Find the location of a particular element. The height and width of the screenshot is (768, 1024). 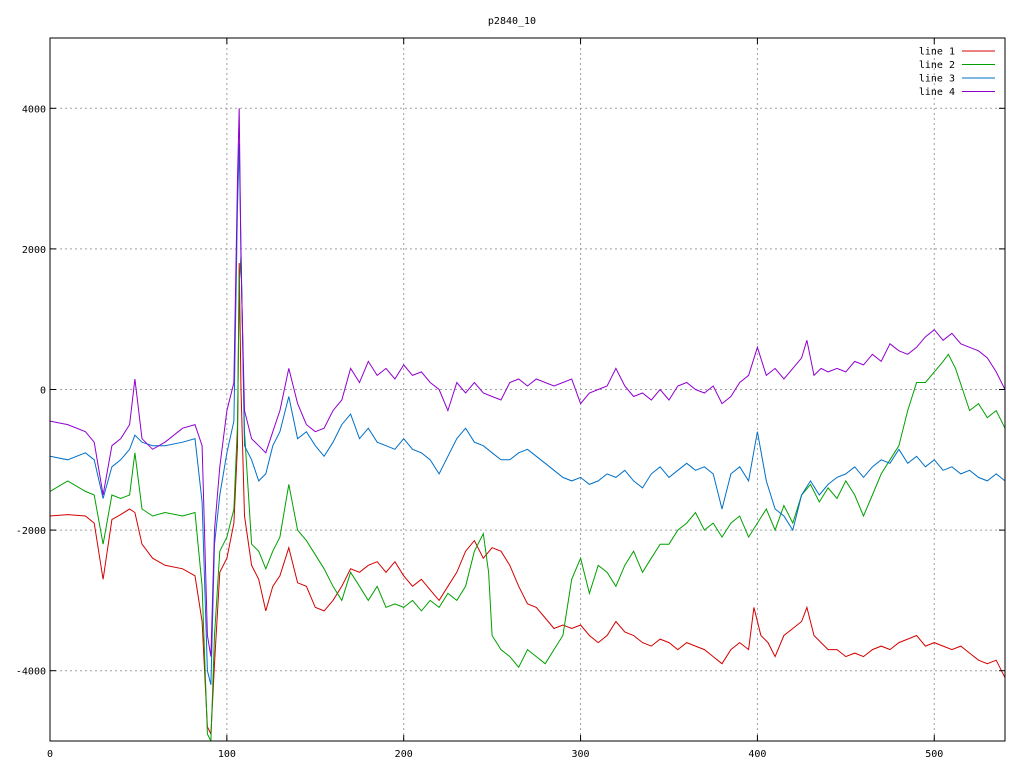

y-tick-label: -2000 is located at coordinates (31, 531).